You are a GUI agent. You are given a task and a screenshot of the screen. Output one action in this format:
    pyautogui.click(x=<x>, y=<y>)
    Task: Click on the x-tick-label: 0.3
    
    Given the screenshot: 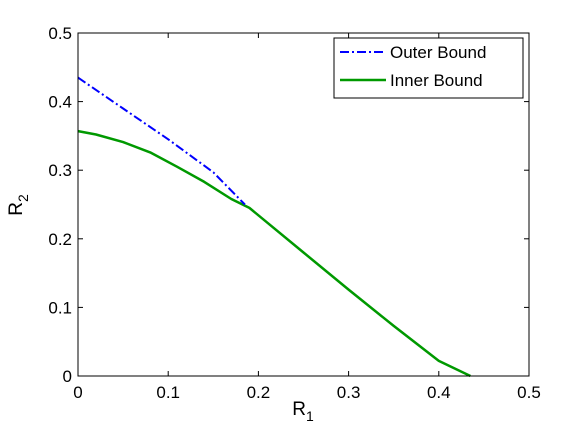 What is the action you would take?
    pyautogui.click(x=349, y=392)
    